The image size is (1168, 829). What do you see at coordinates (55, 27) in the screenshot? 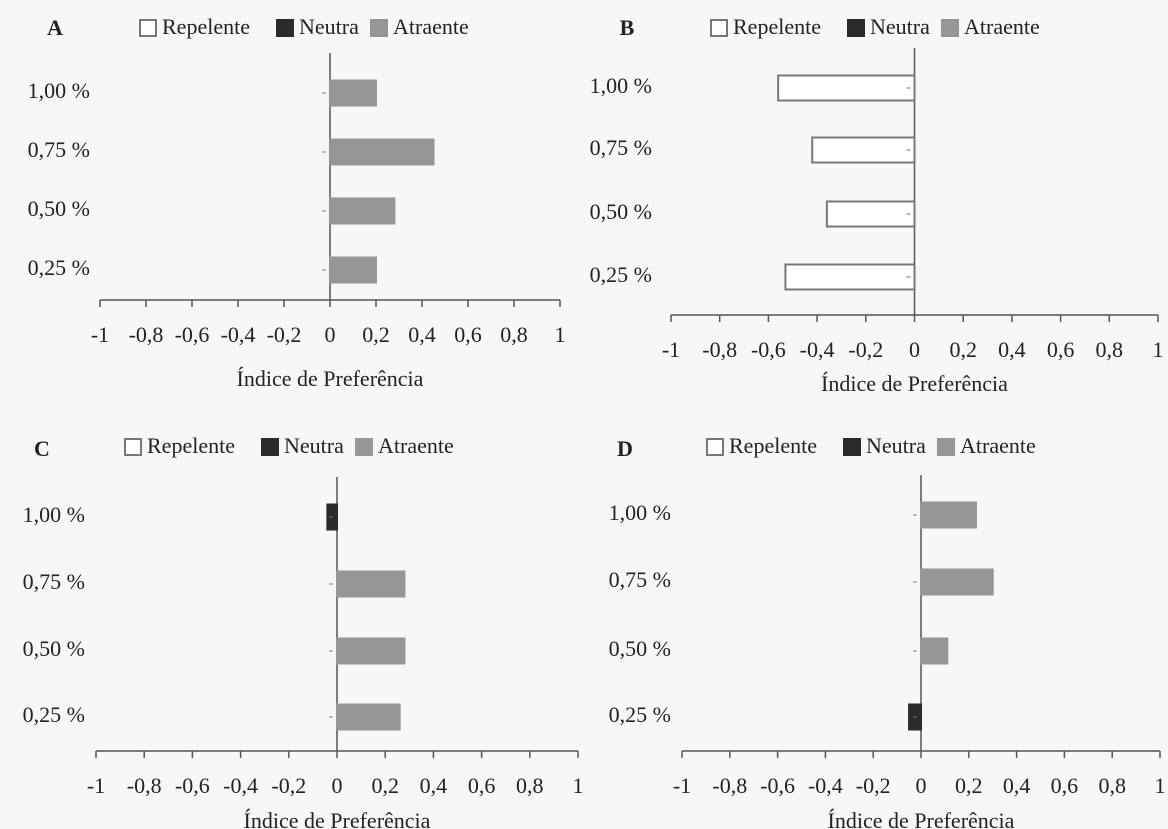
I see `panel-letter: A` at bounding box center [55, 27].